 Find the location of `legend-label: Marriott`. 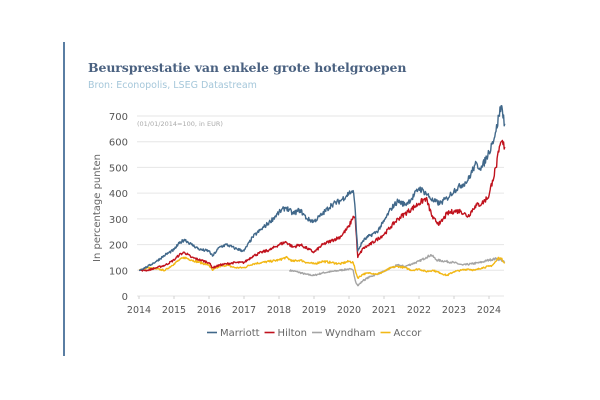

legend-label: Marriott is located at coordinates (240, 333).